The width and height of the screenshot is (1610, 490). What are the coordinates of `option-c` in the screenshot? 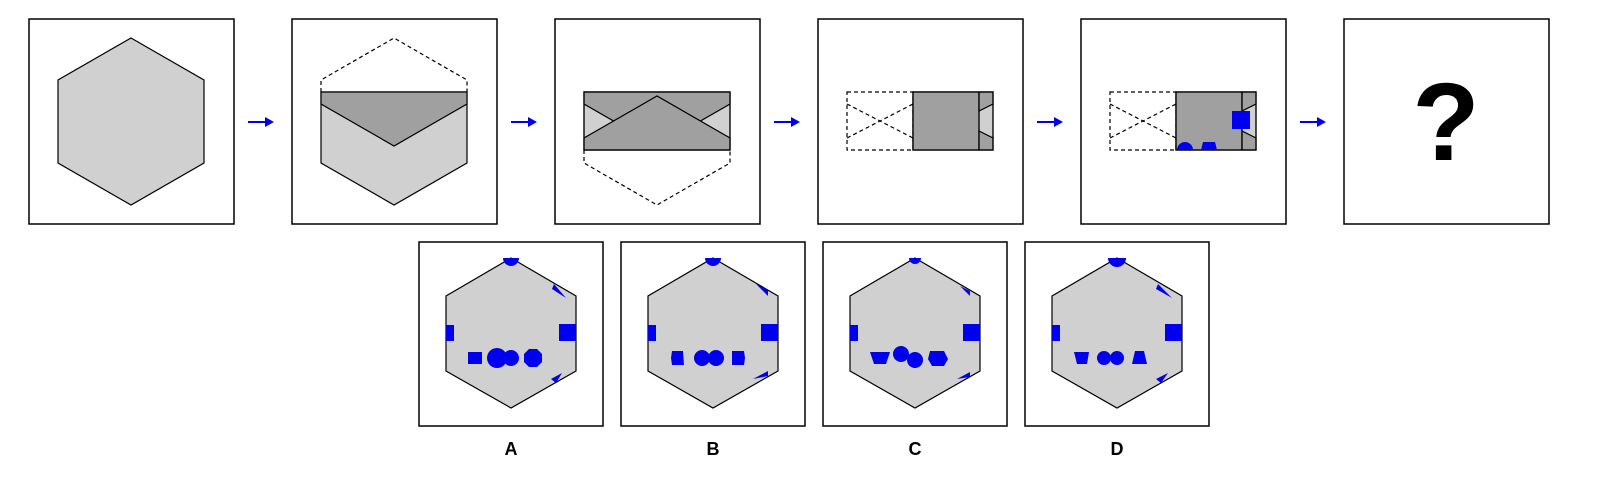 It's located at (915, 334).